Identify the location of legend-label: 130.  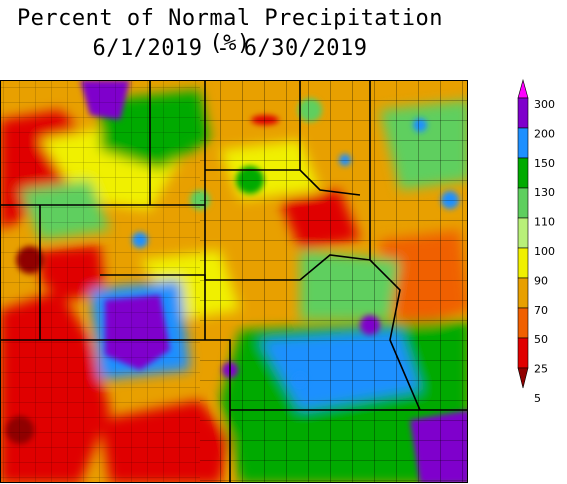
(544, 192).